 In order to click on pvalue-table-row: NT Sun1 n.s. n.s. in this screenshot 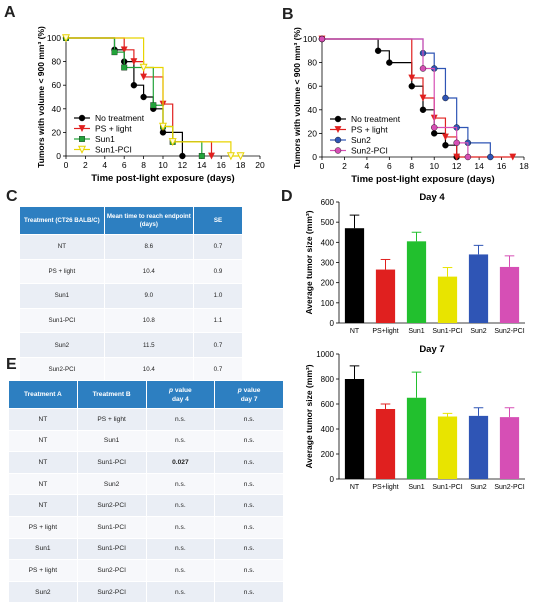, I will do `click(146, 441)`.